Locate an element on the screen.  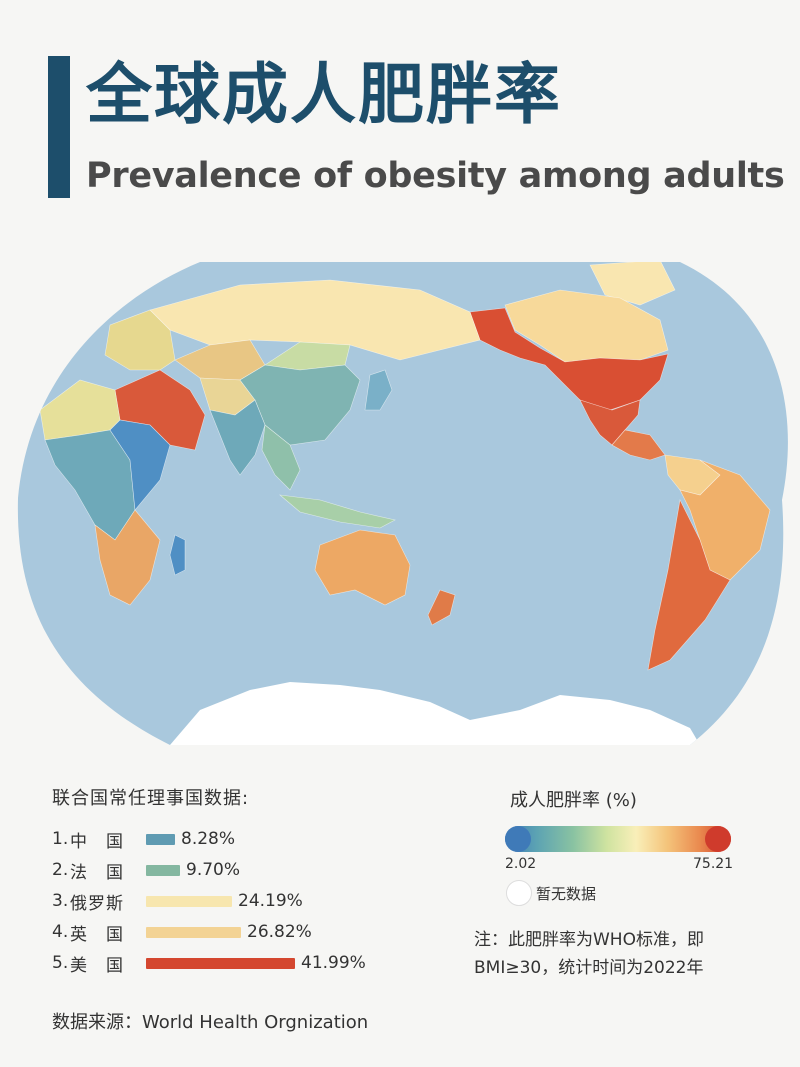
ranking-country: 美 国 is located at coordinates (97, 965).